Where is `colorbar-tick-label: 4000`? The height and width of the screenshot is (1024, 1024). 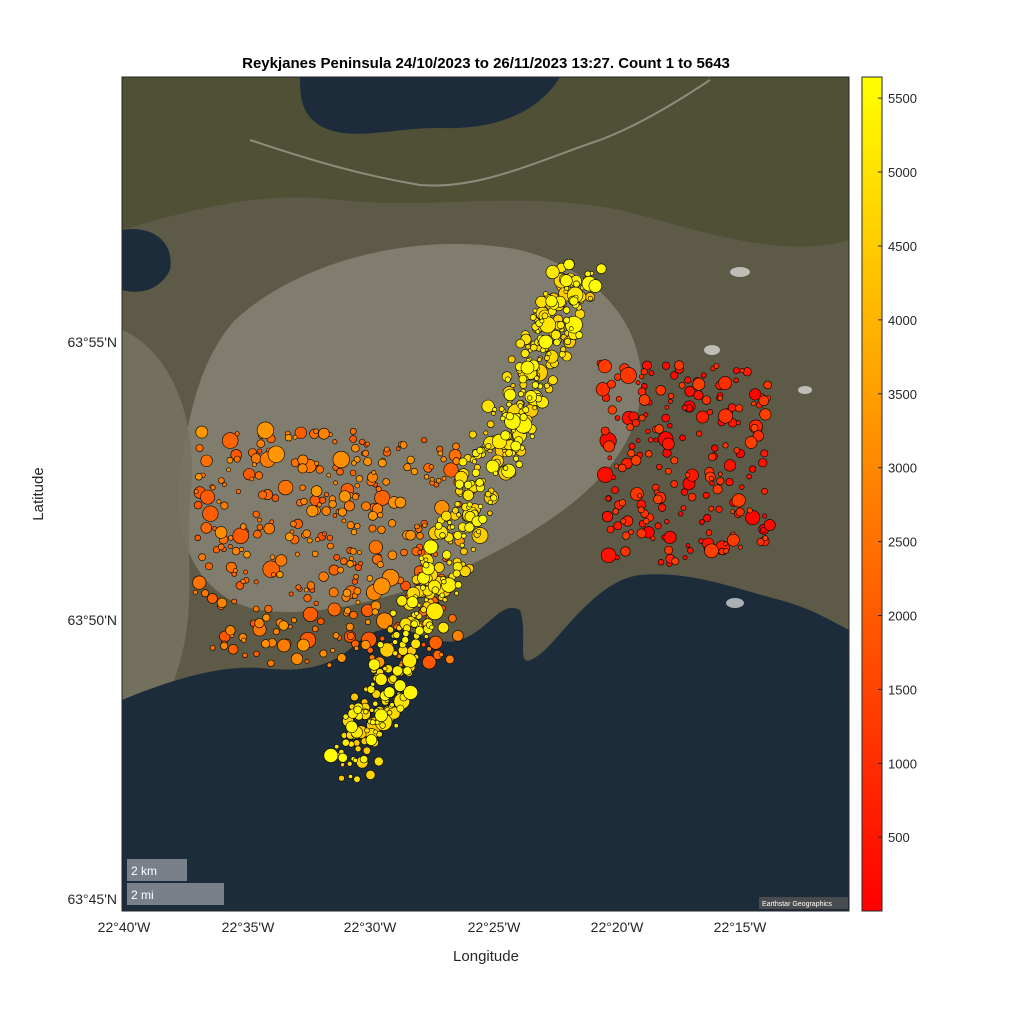 colorbar-tick-label: 4000 is located at coordinates (902, 320).